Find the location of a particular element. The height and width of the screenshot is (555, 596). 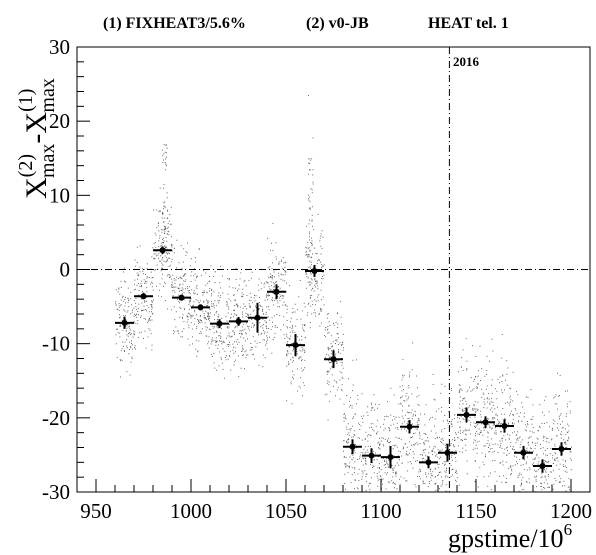

y-tick-label: 30 is located at coordinates (59, 47).